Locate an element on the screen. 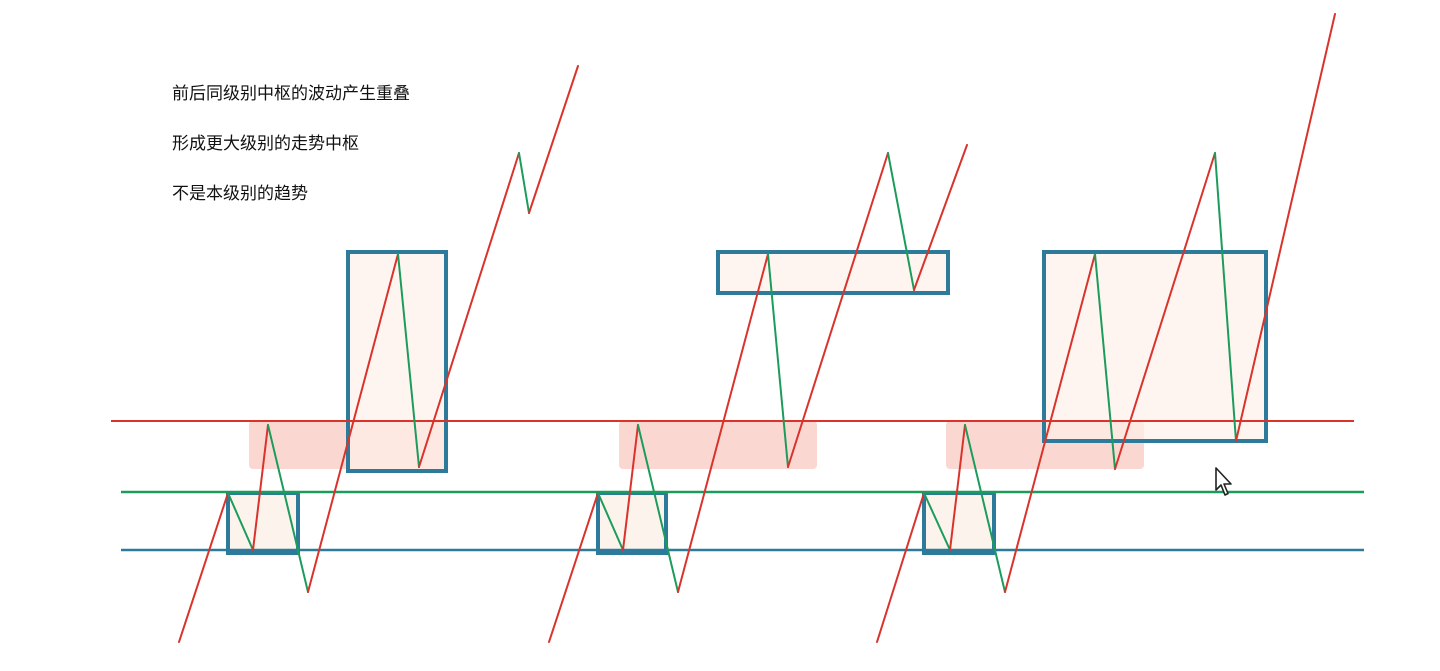 The height and width of the screenshot is (671, 1440). caption-line-1: 前后同级别中枢的波动产生重叠 is located at coordinates (291, 94).